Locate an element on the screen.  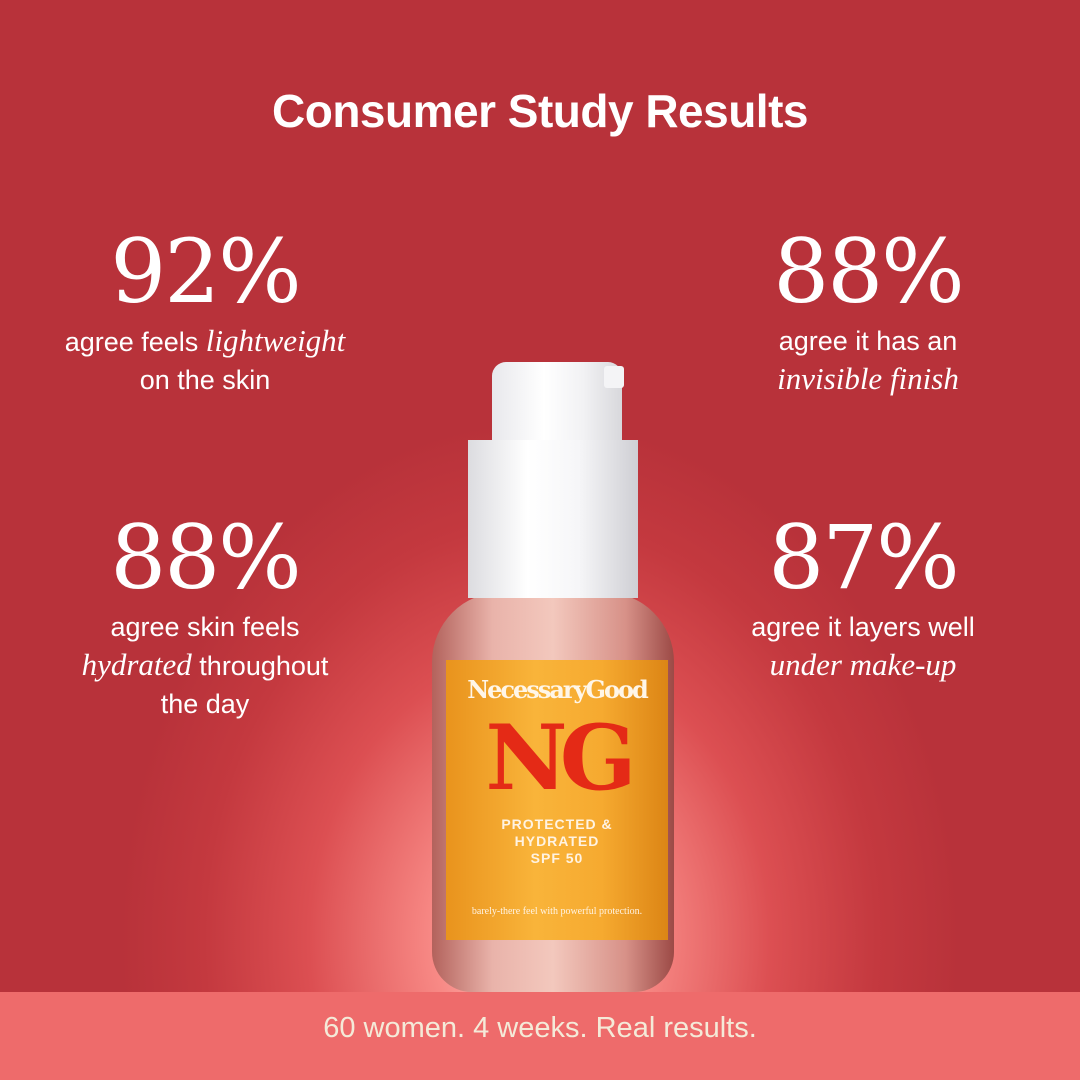
floor-surface is located at coordinates (540, 1036).